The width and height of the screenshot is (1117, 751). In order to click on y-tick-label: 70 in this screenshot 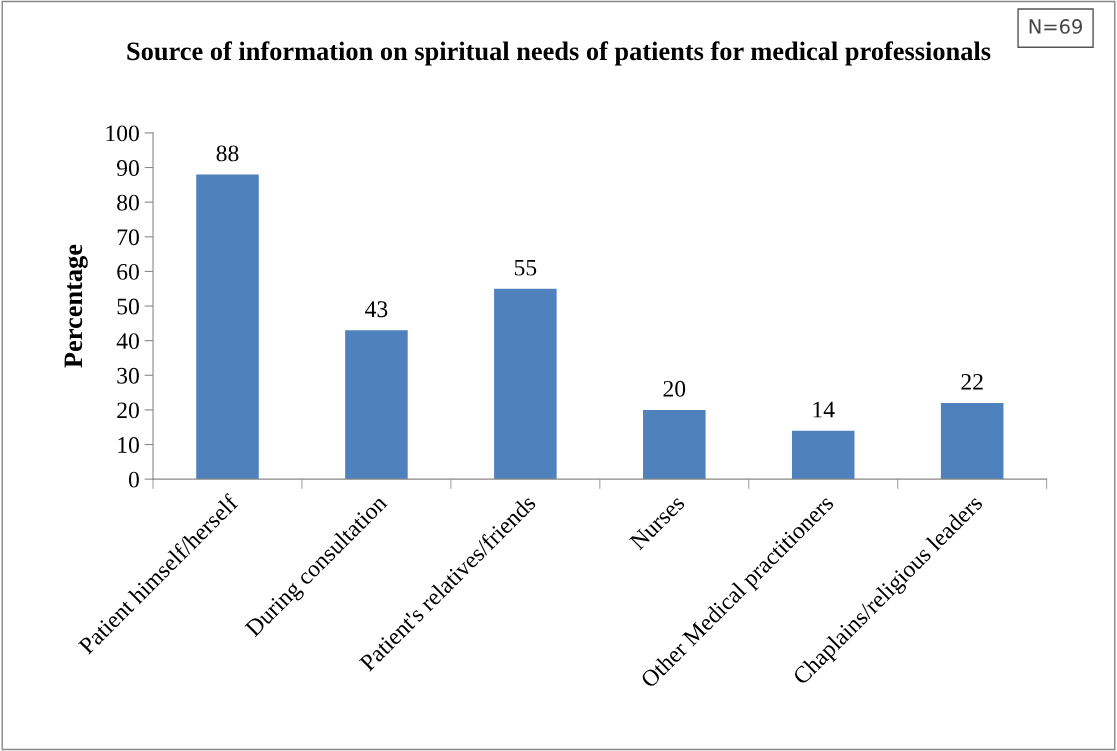, I will do `click(128, 237)`.